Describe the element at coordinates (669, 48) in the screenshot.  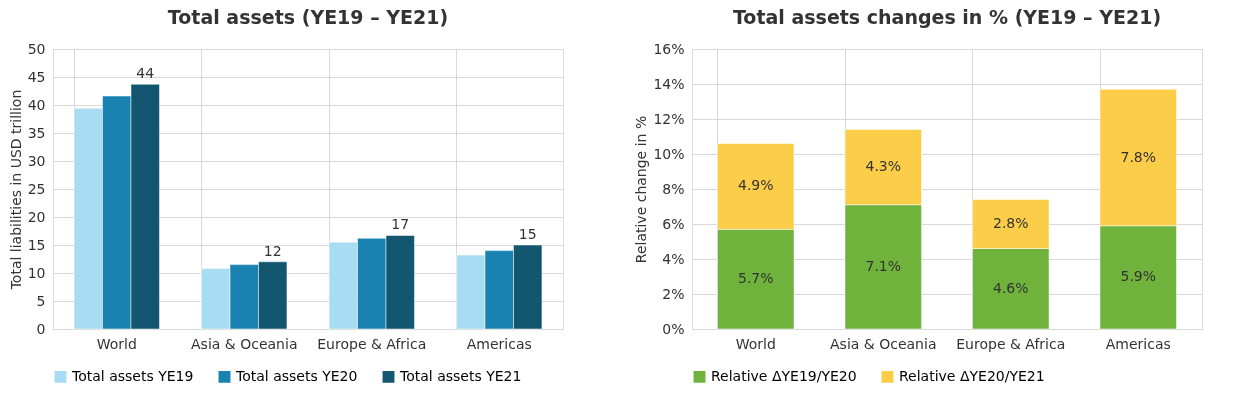
I see `y-tick-label: 16%` at that location.